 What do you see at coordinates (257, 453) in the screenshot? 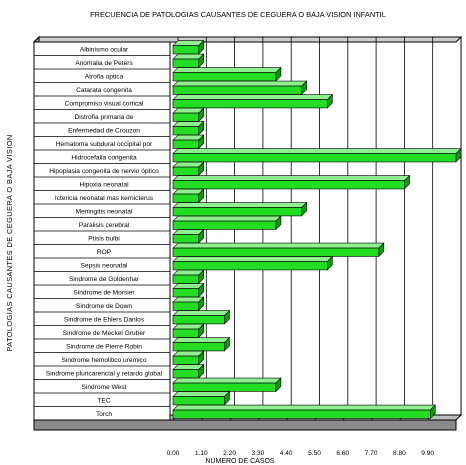
I see `x-tick-label: 3.30` at bounding box center [257, 453].